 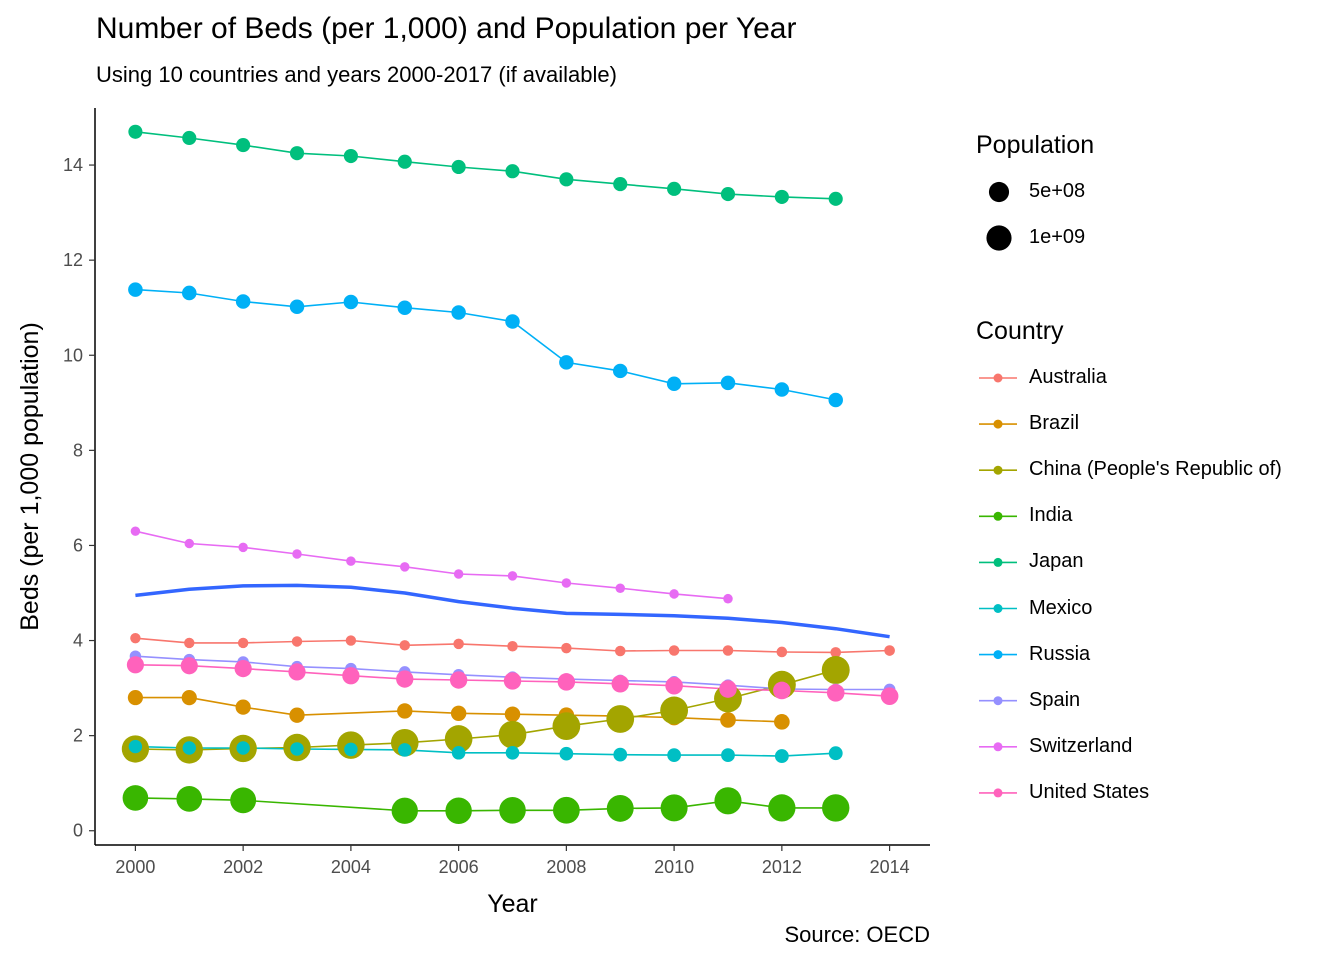 I want to click on x-tick-label: 2002, so click(x=243, y=867).